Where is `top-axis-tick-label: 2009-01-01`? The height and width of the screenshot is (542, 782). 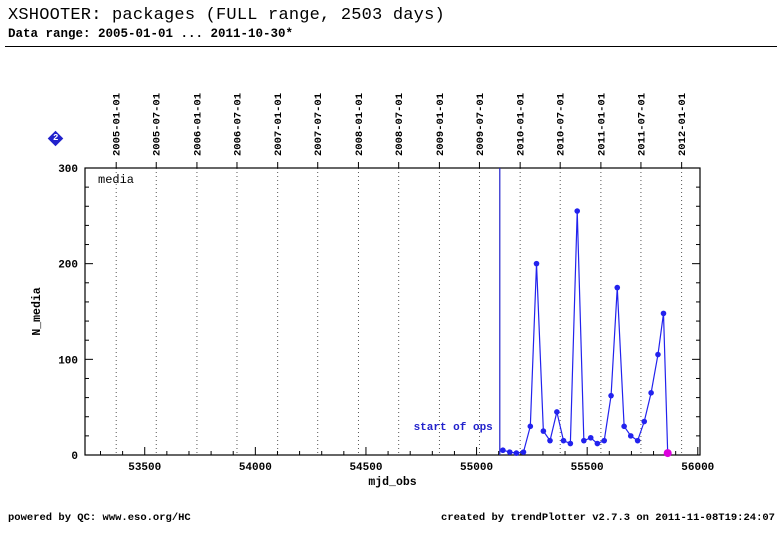
top-axis-tick-label: 2009-01-01 is located at coordinates (441, 124).